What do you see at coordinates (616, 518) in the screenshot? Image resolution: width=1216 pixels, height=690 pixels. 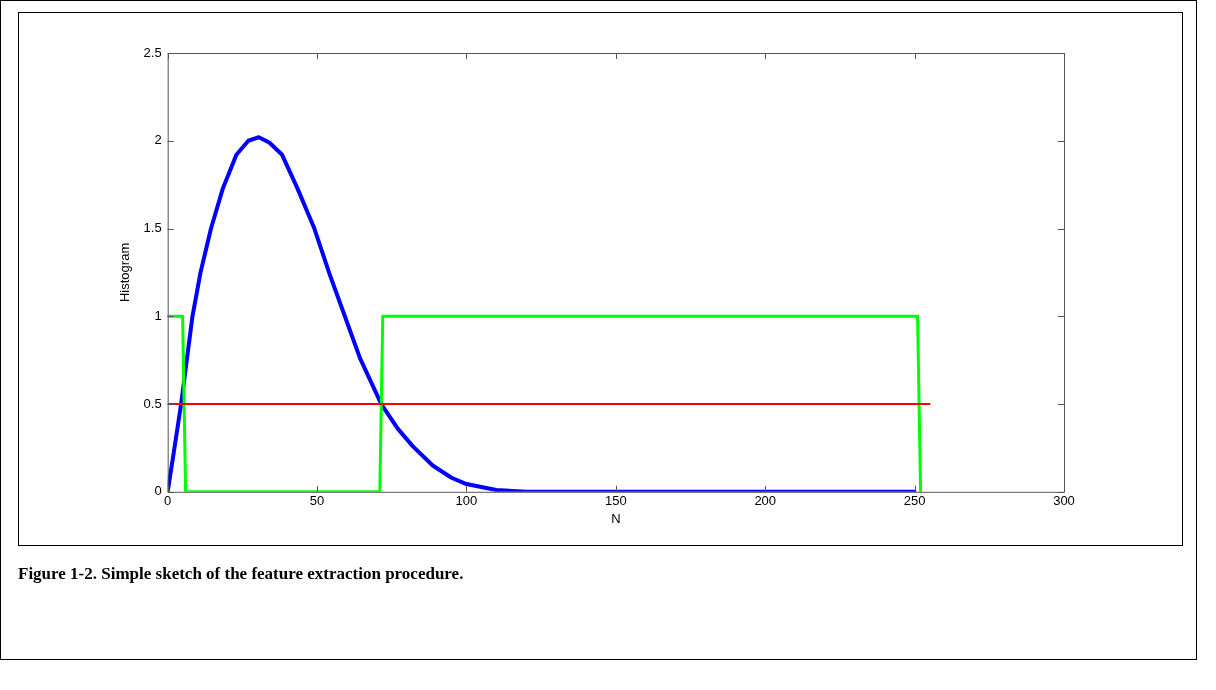 I see `x-axis-title: N` at bounding box center [616, 518].